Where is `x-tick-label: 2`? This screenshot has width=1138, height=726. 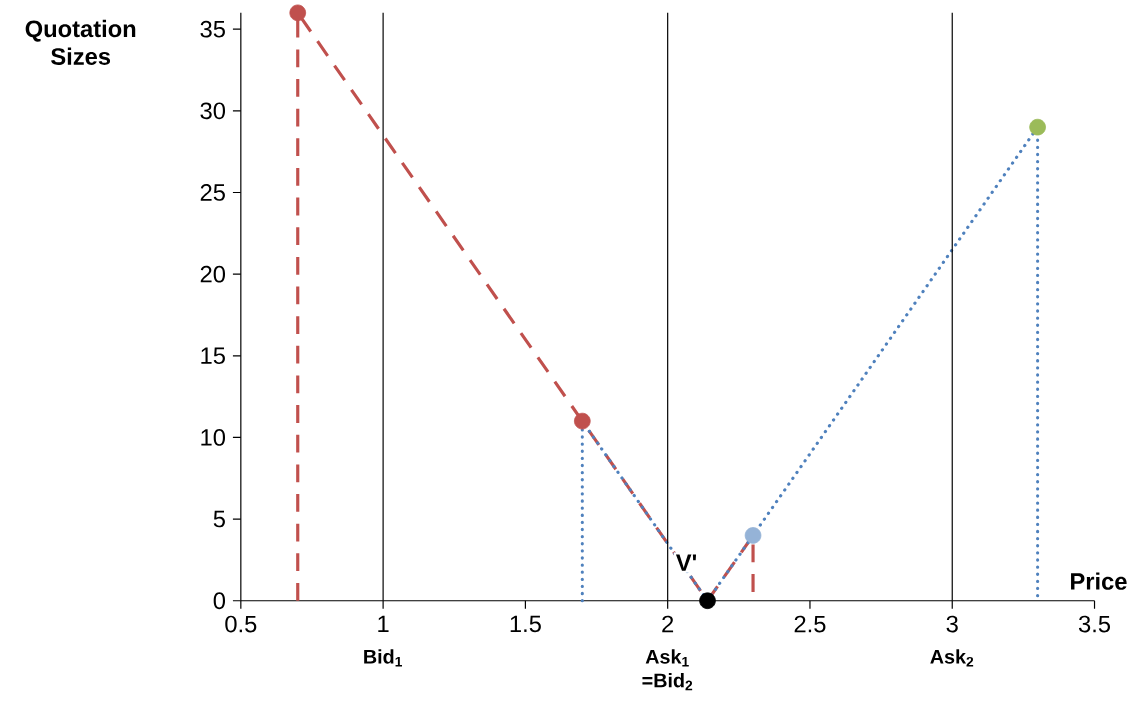
x-tick-label: 2 is located at coordinates (668, 624).